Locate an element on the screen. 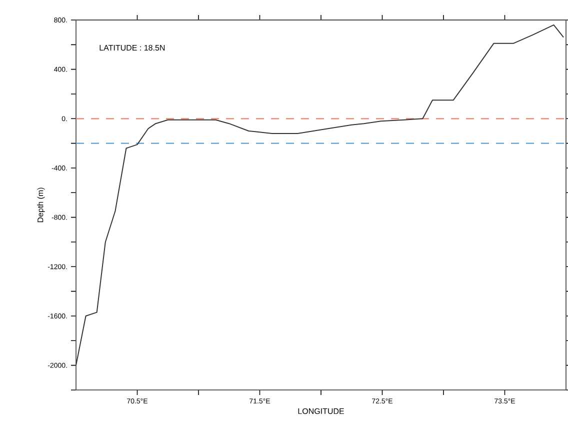  x-axis-title: LONGITUDE is located at coordinates (321, 411).